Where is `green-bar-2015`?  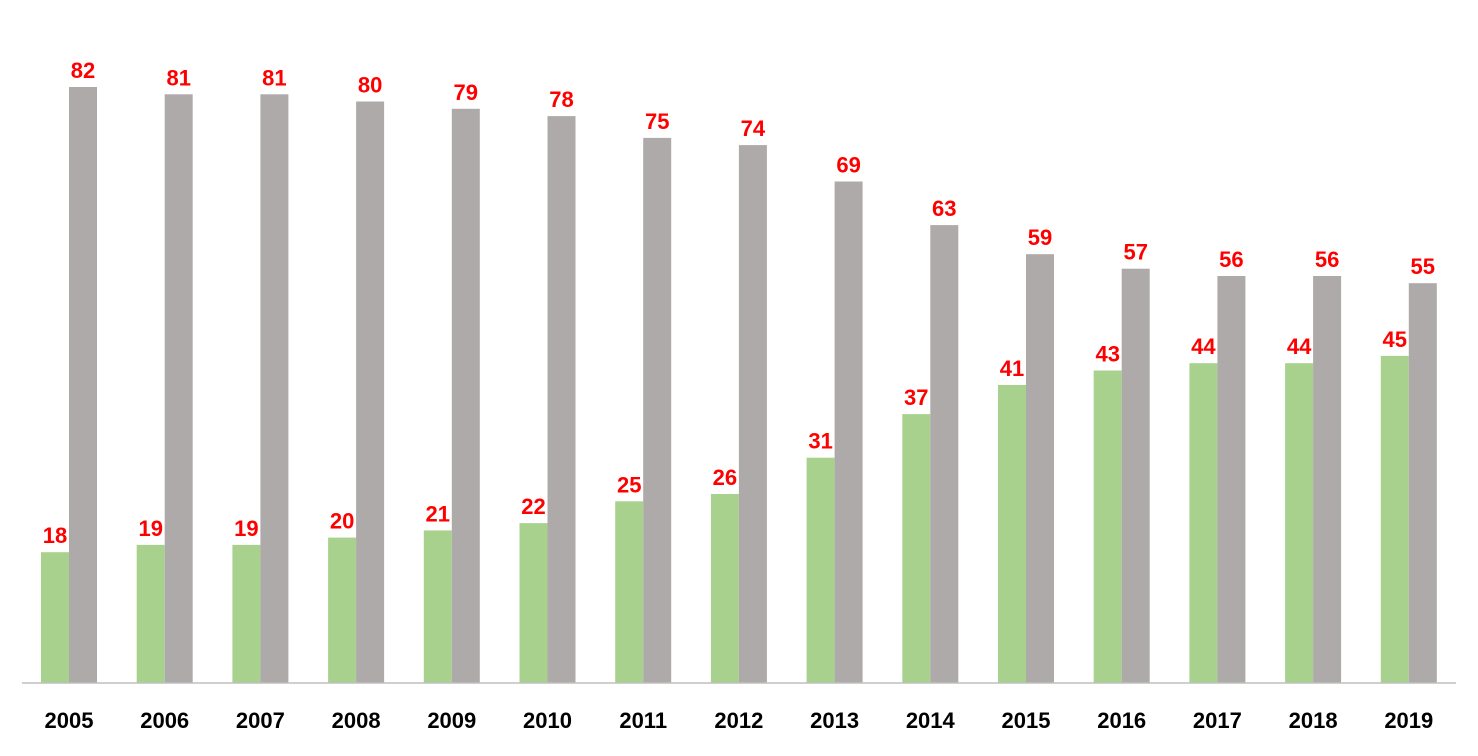
green-bar-2015 is located at coordinates (1012, 534).